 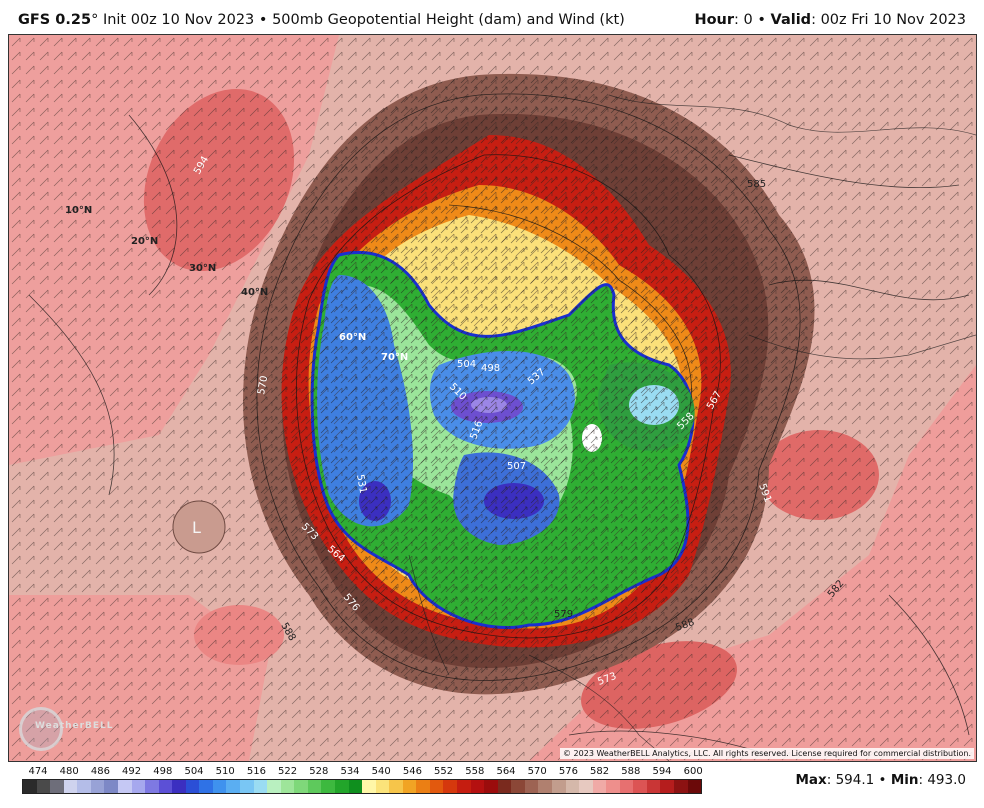 What do you see at coordinates (203, 268) in the screenshot?
I see `latitude-label: 30°N` at bounding box center [203, 268].